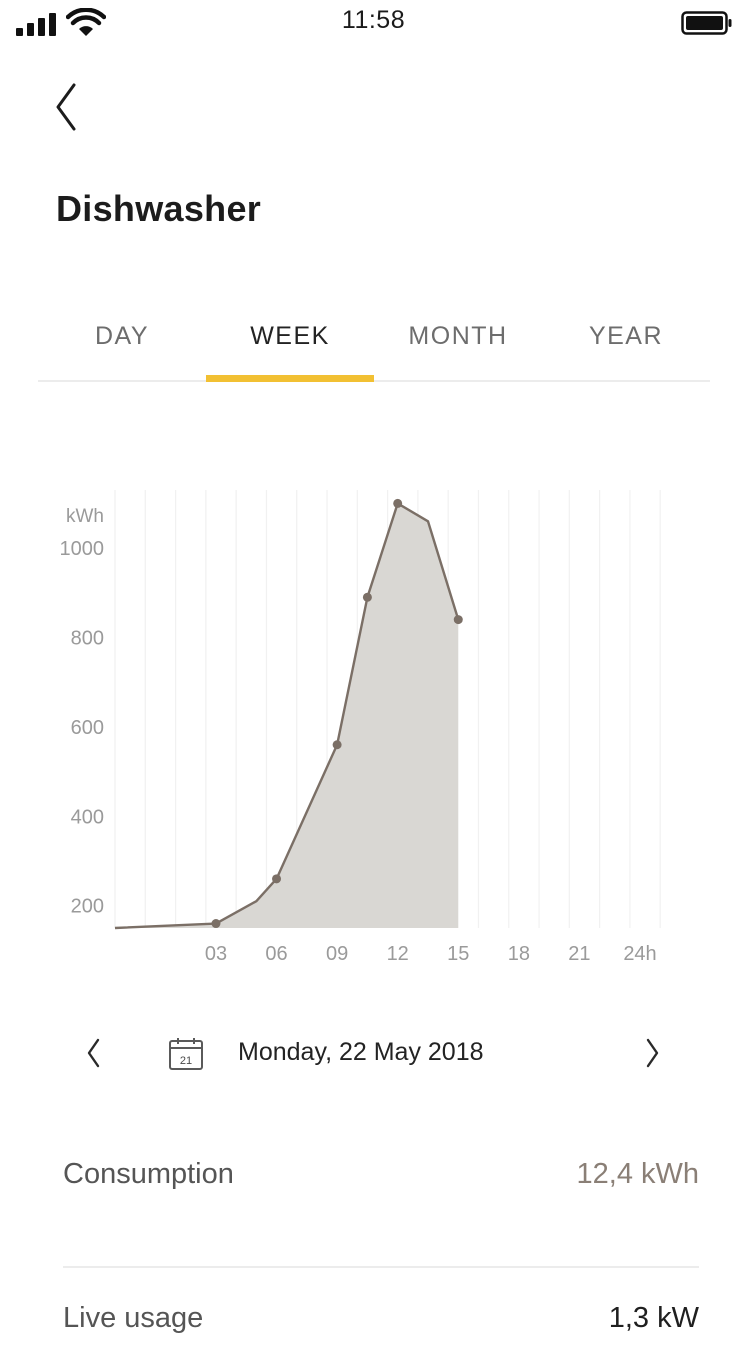 This screenshot has width=747, height=1370. What do you see at coordinates (381, 1320) in the screenshot?
I see `live-usage-row: Live usage 1,3 kW` at bounding box center [381, 1320].